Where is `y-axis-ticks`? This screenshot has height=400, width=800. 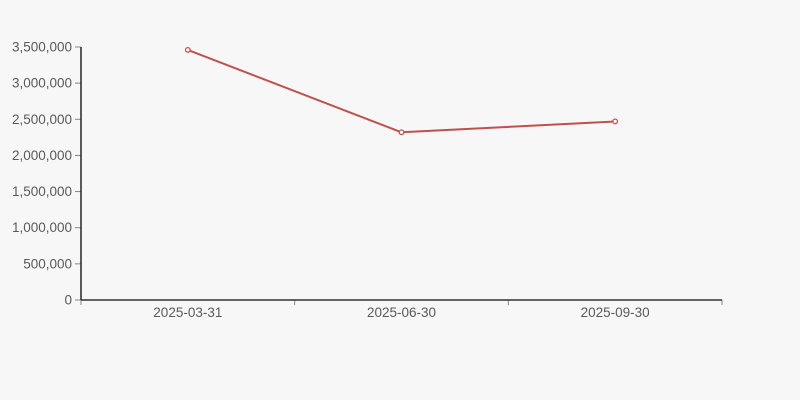 y-axis-ticks is located at coordinates (78, 173).